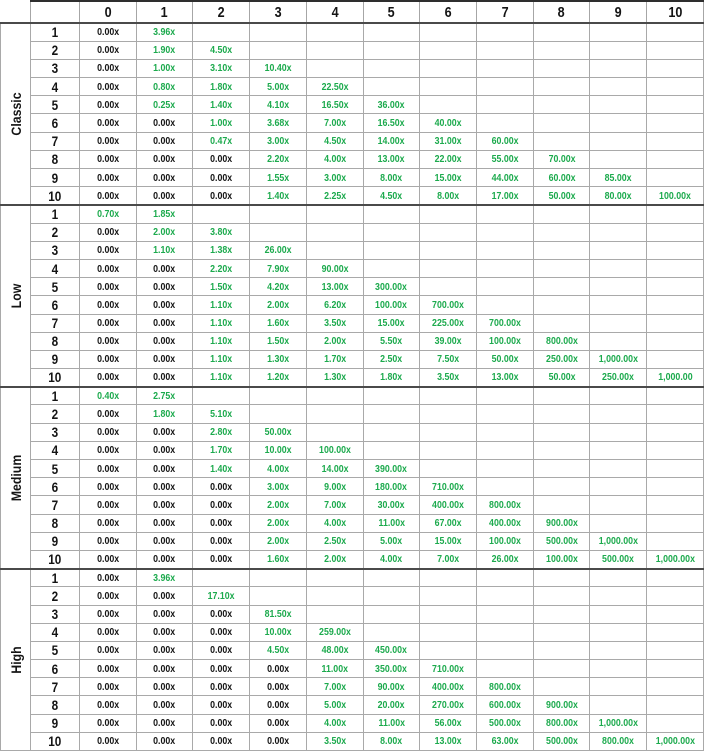 The image size is (704, 751). Describe the element at coordinates (448, 705) in the screenshot. I see `payout-cell: 270.00x` at that location.